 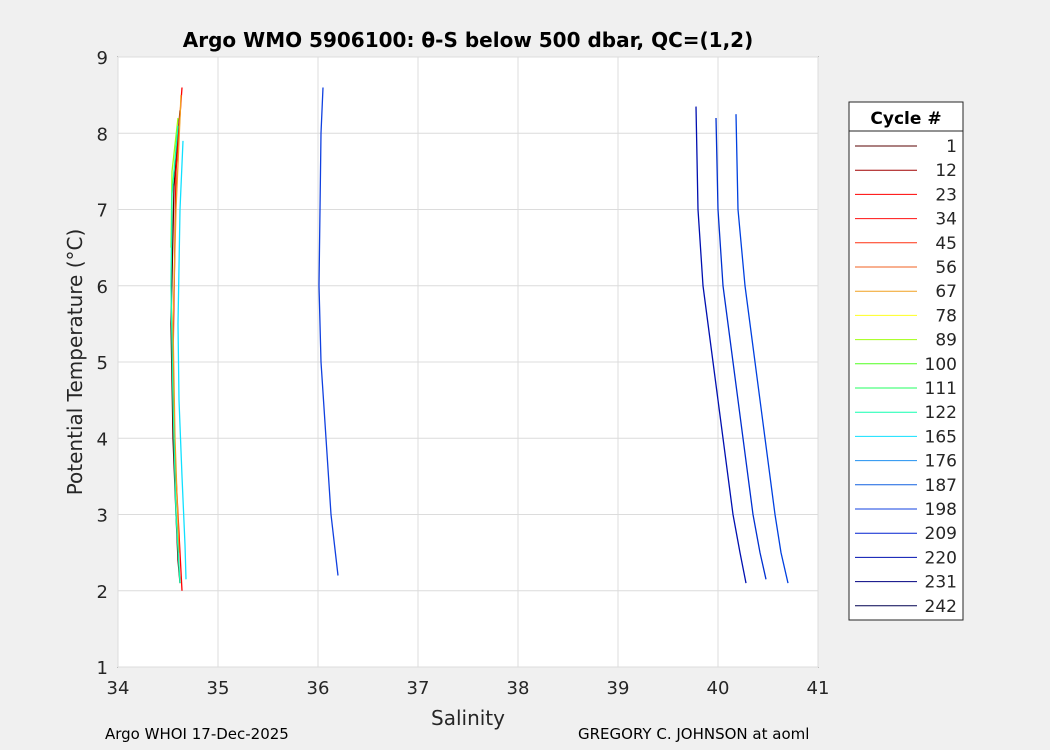 What do you see at coordinates (218, 688) in the screenshot?
I see `x-tick-label: 35` at bounding box center [218, 688].